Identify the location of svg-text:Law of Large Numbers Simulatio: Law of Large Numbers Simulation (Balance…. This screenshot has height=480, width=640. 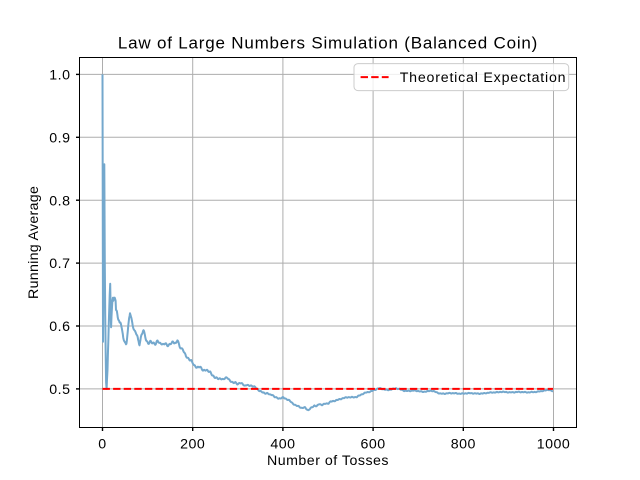
(328, 42).